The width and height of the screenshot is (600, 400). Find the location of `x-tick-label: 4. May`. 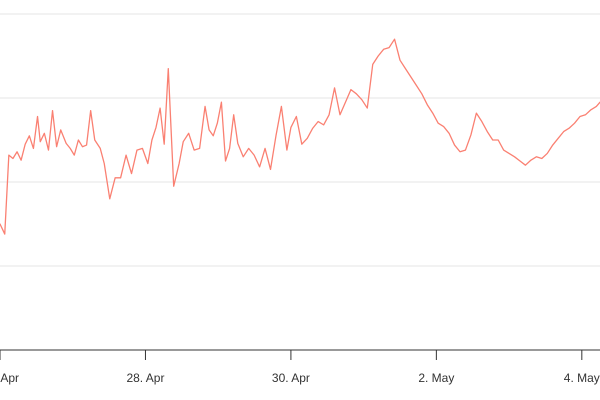

x-tick-label: 4. May is located at coordinates (582, 378).